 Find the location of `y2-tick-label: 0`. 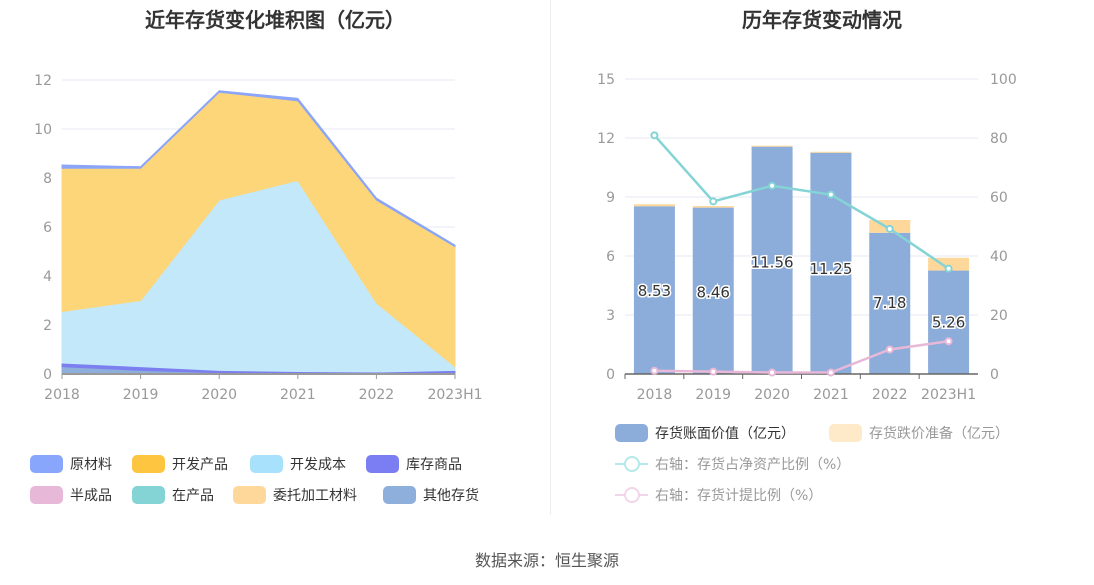

y2-tick-label: 0 is located at coordinates (994, 375).